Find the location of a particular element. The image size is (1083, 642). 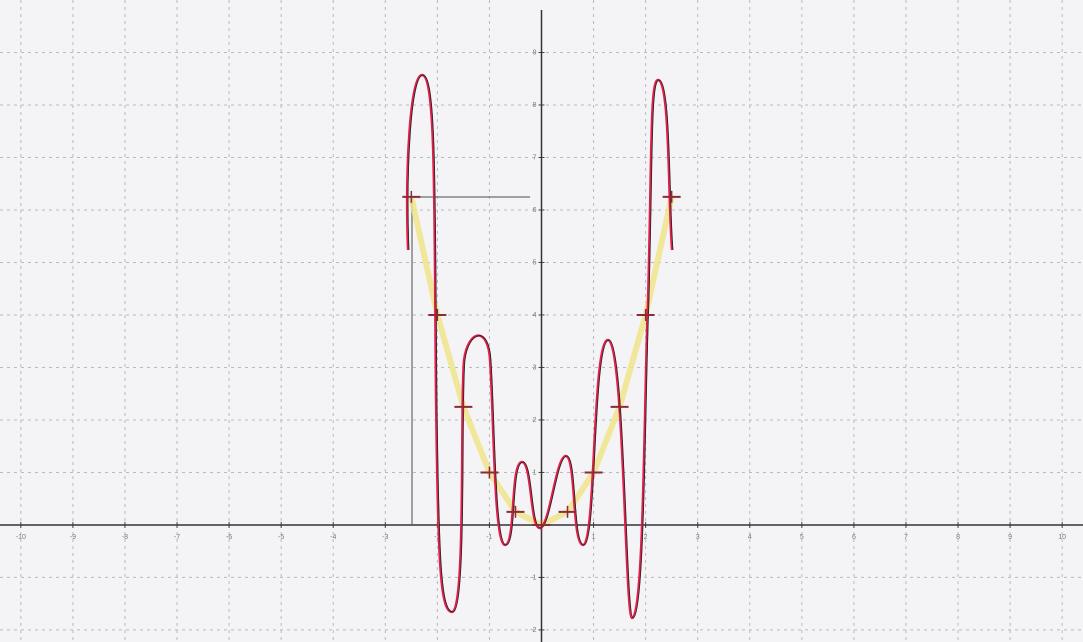

y-tick-label: -2 is located at coordinates (533, 630).